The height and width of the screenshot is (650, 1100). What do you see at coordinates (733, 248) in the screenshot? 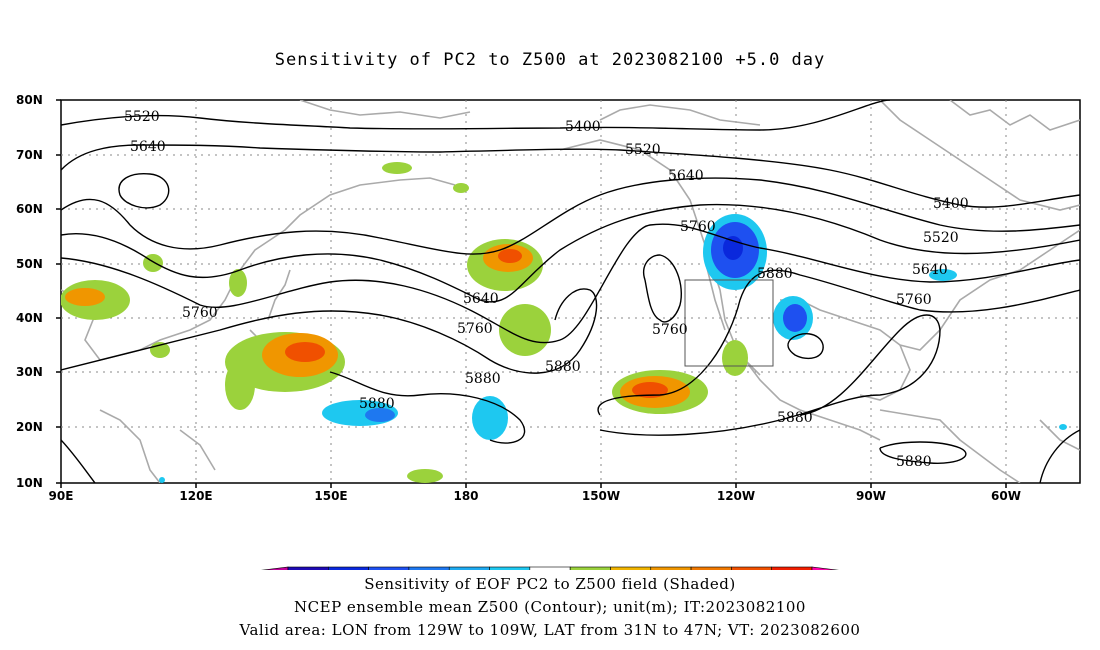
I see `shade-darkblue-bc` at bounding box center [733, 248].